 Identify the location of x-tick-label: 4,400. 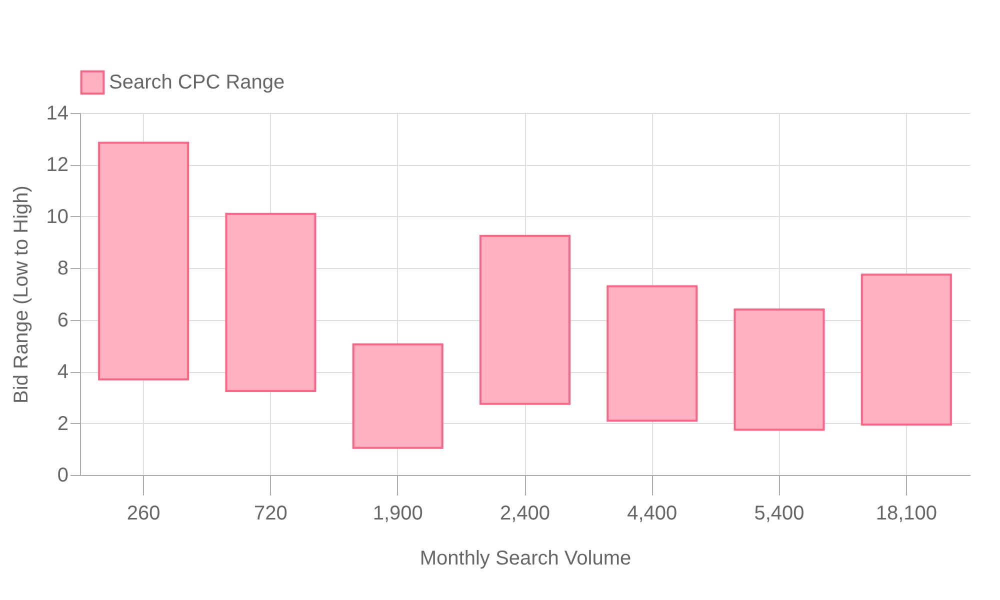
(652, 513).